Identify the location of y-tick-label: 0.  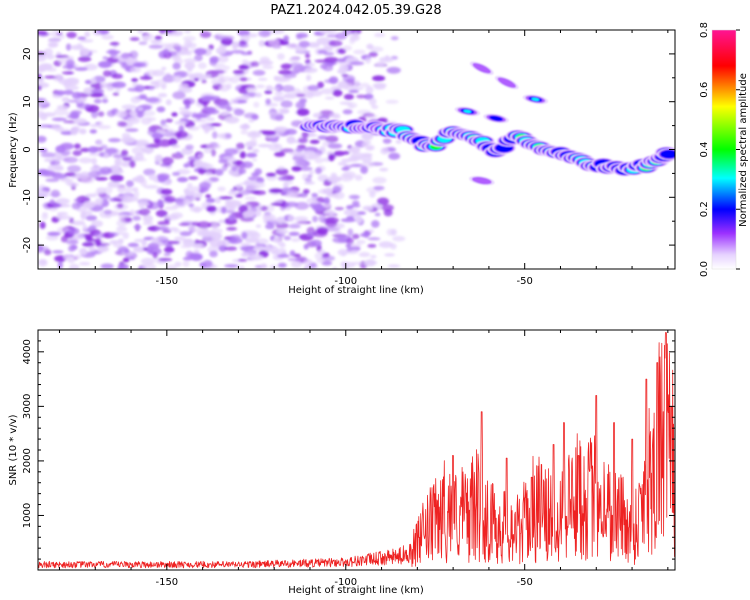
(27, 149).